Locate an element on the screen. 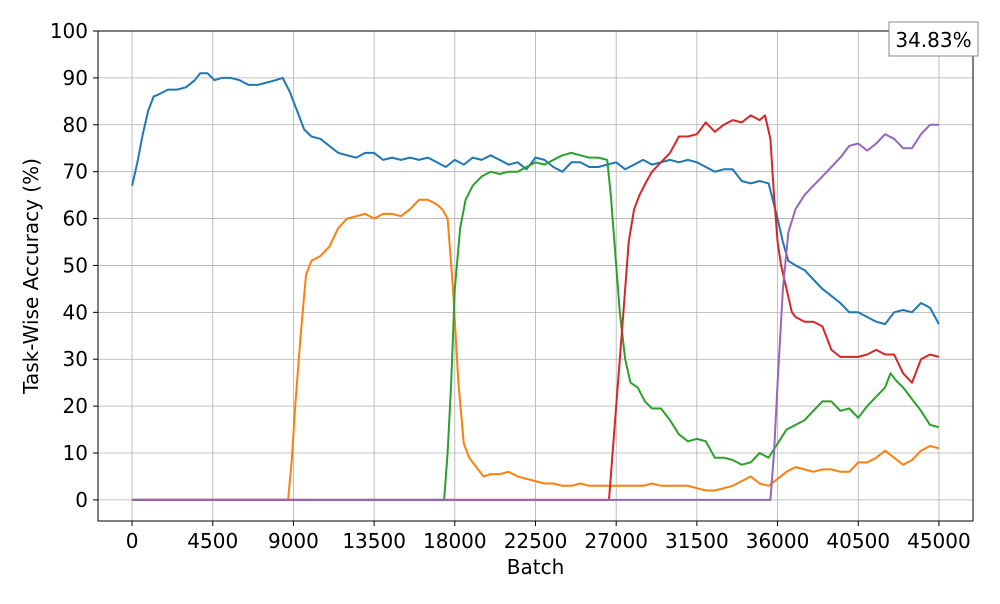  x-axis-label: Batch is located at coordinates (536, 567).